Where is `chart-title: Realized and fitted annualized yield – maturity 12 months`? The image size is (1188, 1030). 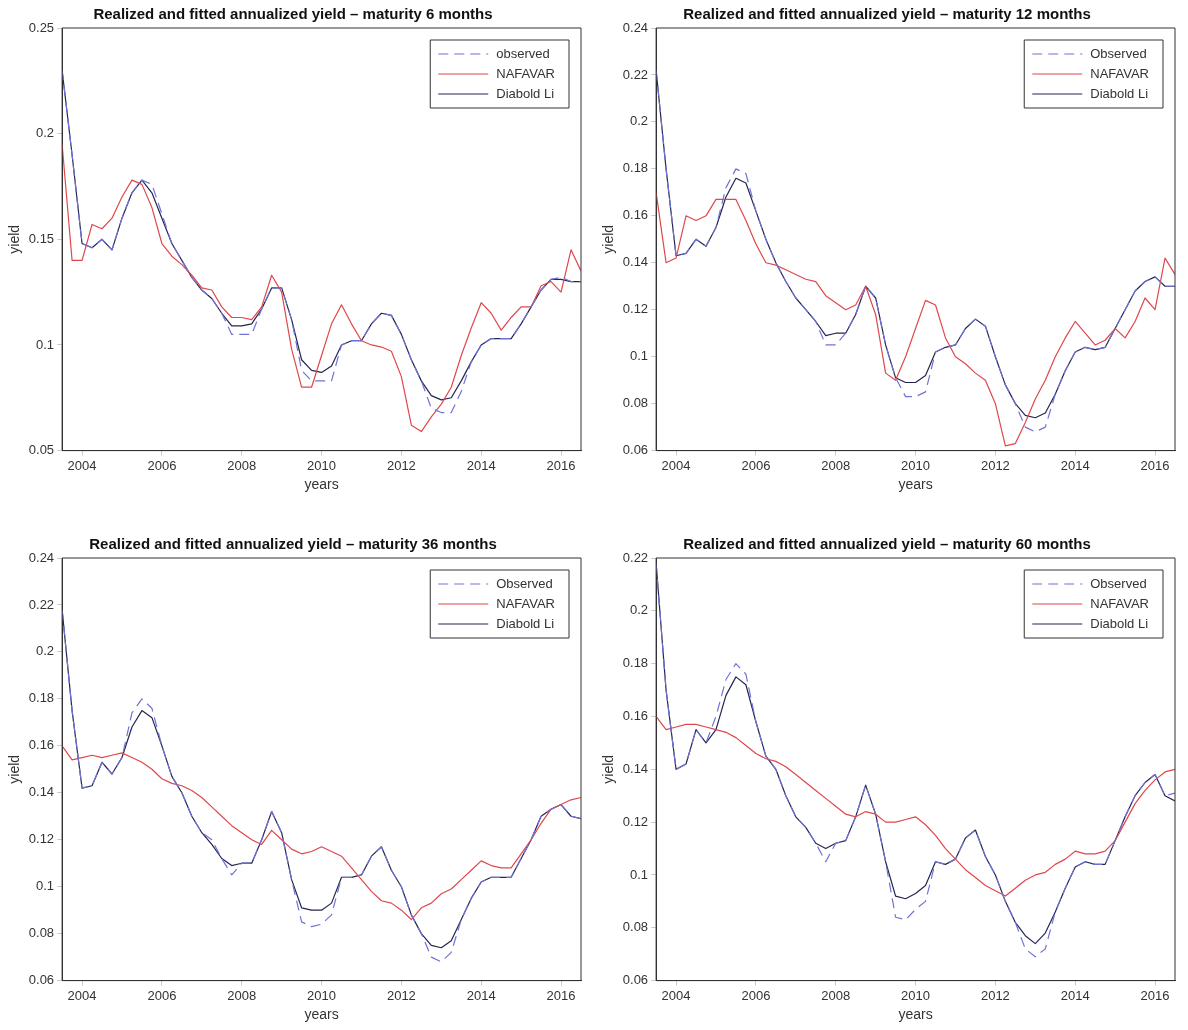 chart-title: Realized and fitted annualized yield – maturity 12 months is located at coordinates (887, 14).